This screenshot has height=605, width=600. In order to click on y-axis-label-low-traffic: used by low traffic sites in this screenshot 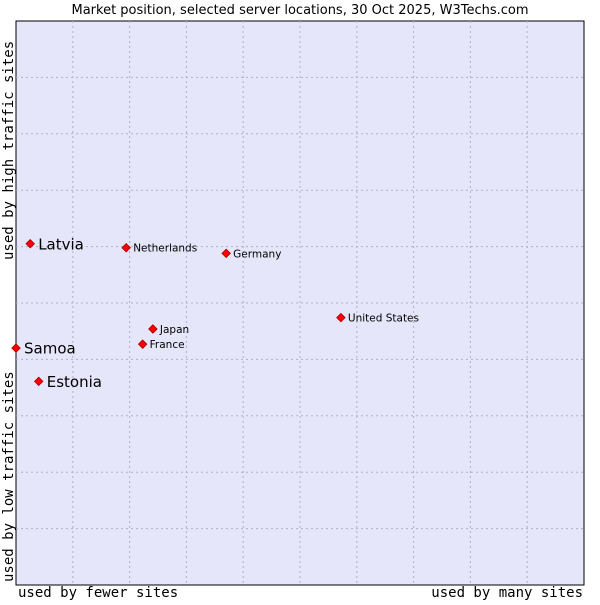, I will do `click(9, 476)`.